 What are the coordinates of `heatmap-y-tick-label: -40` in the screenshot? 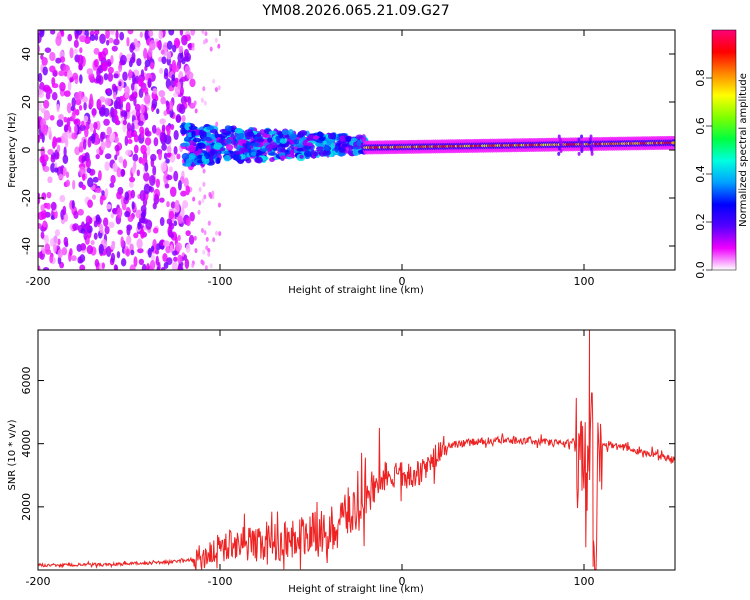 It's located at (26, 246).